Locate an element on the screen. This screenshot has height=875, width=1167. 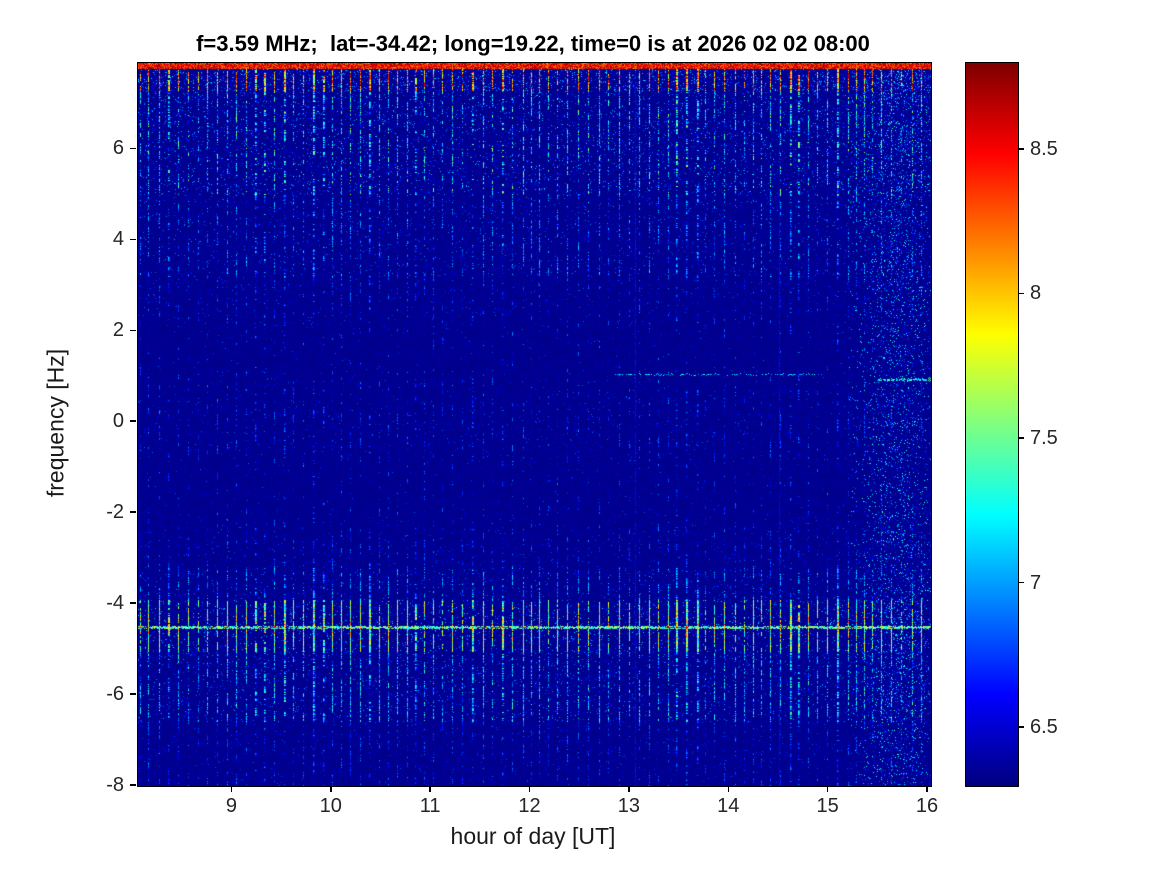
y-tick-label: 2 is located at coordinates (118, 330).